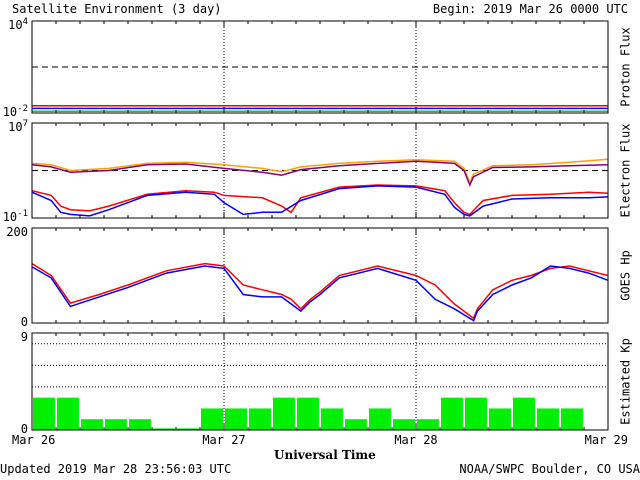 The height and width of the screenshot is (480, 640). I want to click on hp-ylabel: GOES Hp, so click(626, 275).